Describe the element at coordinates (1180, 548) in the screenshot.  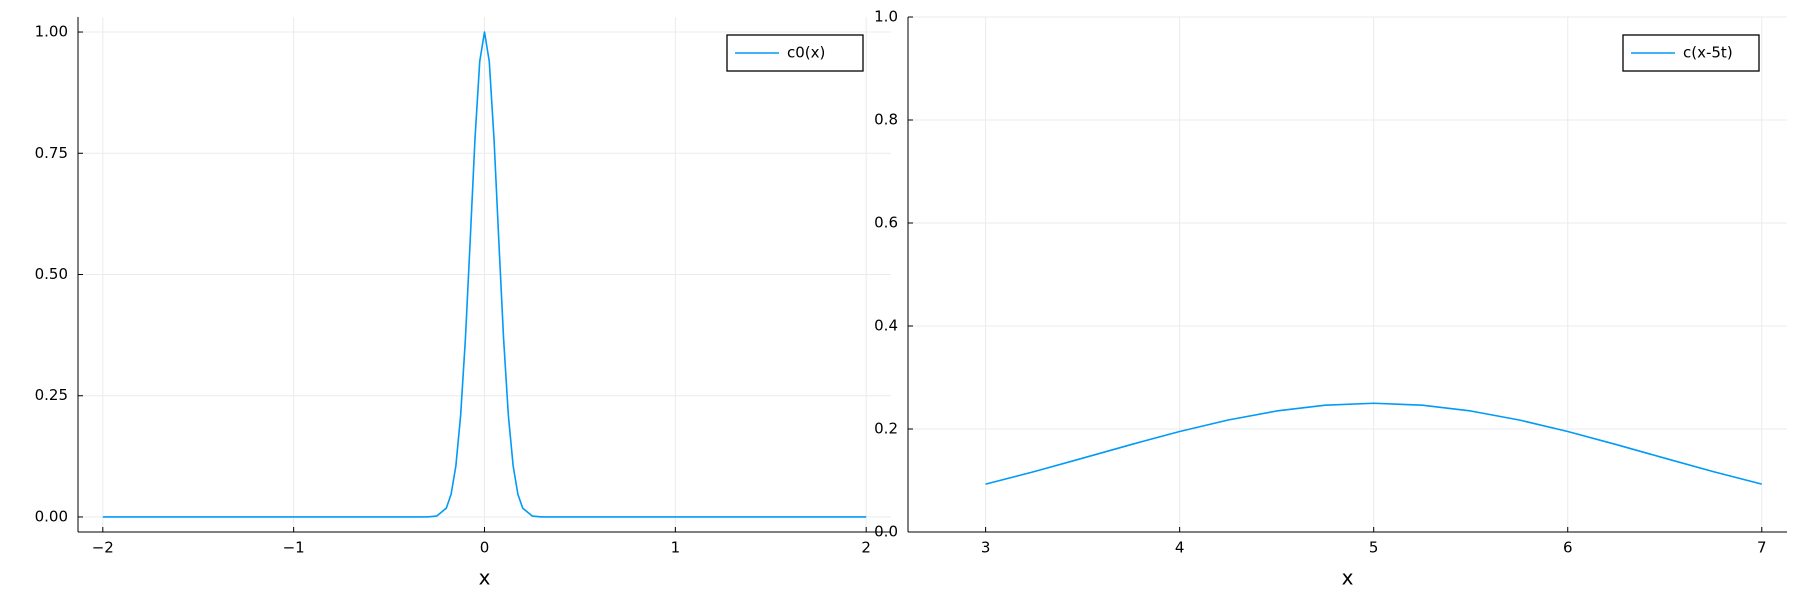
I see `x-tick-label: 4` at that location.